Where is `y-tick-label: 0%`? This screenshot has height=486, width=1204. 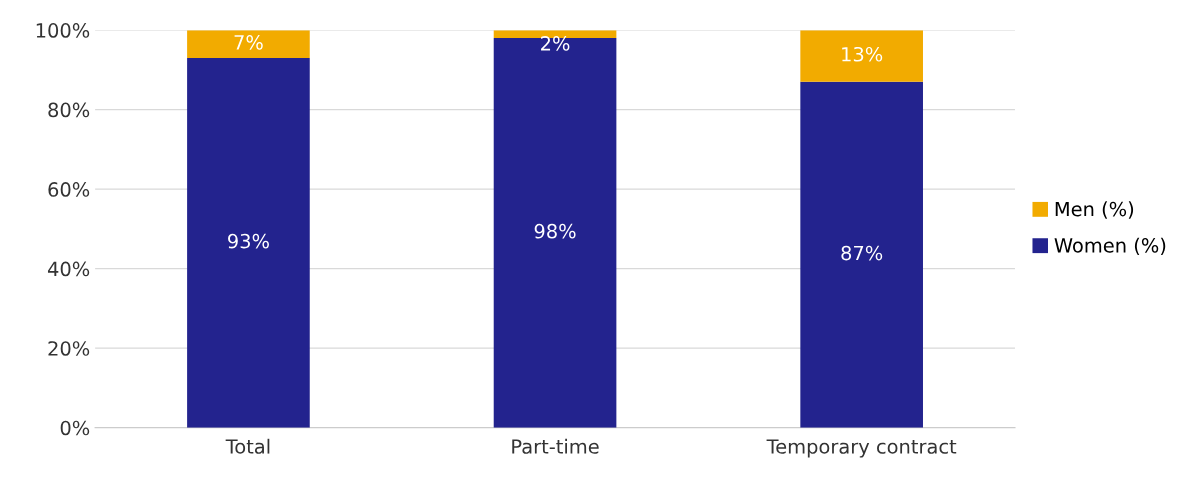 y-tick-label: 0% is located at coordinates (75, 428).